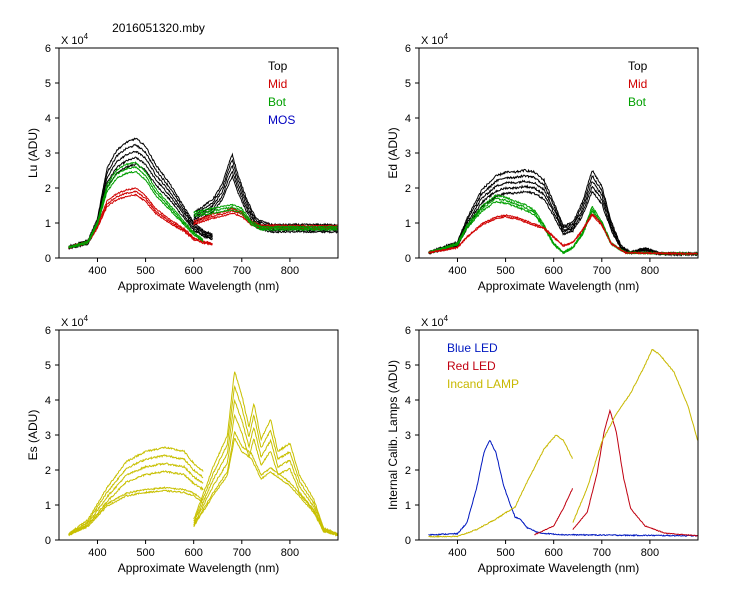 The image size is (750, 600). Describe the element at coordinates (48, 401) in the screenshot. I see `es-ytick-label: 4` at that location.